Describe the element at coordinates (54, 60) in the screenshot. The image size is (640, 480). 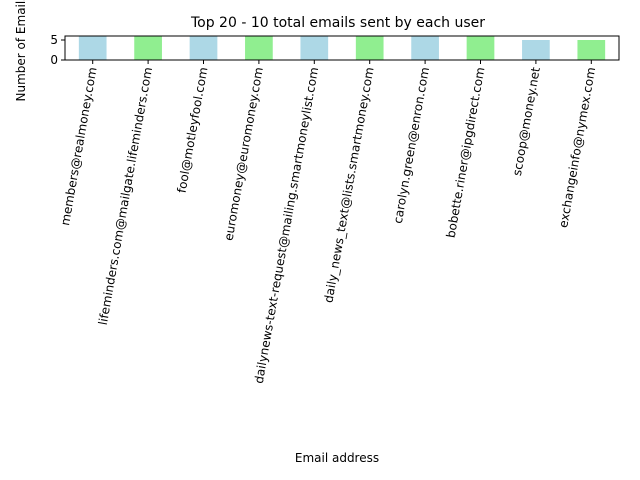
I see `y-tick-label-0: 0` at that location.